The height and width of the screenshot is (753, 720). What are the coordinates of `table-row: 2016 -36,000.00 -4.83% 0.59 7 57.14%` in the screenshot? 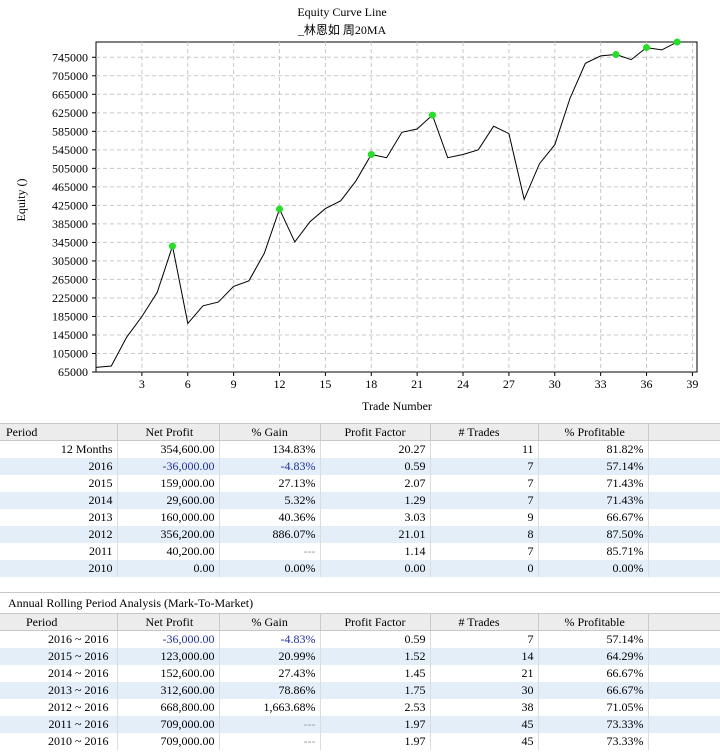 It's located at (360, 466).